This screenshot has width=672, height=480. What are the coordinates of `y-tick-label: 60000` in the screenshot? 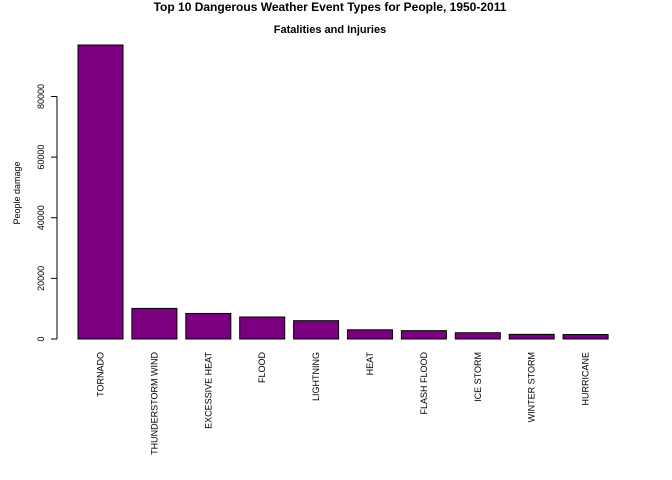 It's located at (41, 157).